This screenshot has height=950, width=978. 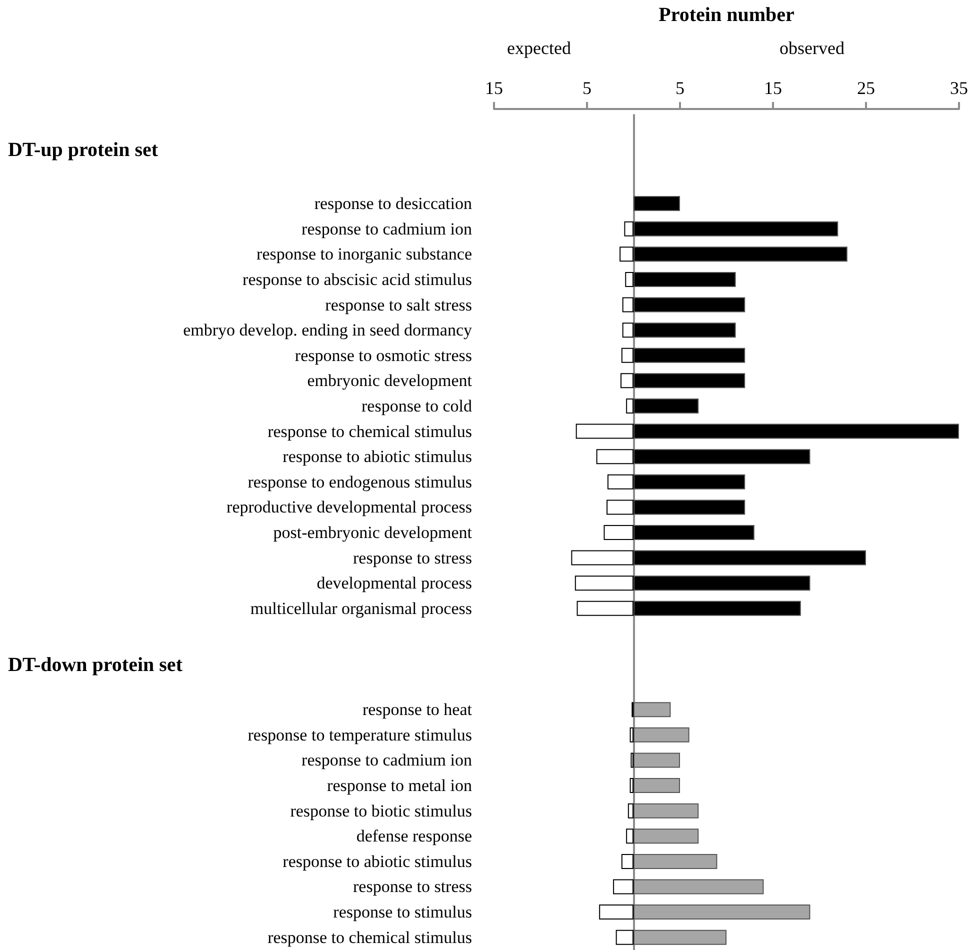 I want to click on y-tick-label: response to abscisic acid stimulus, so click(x=357, y=279).